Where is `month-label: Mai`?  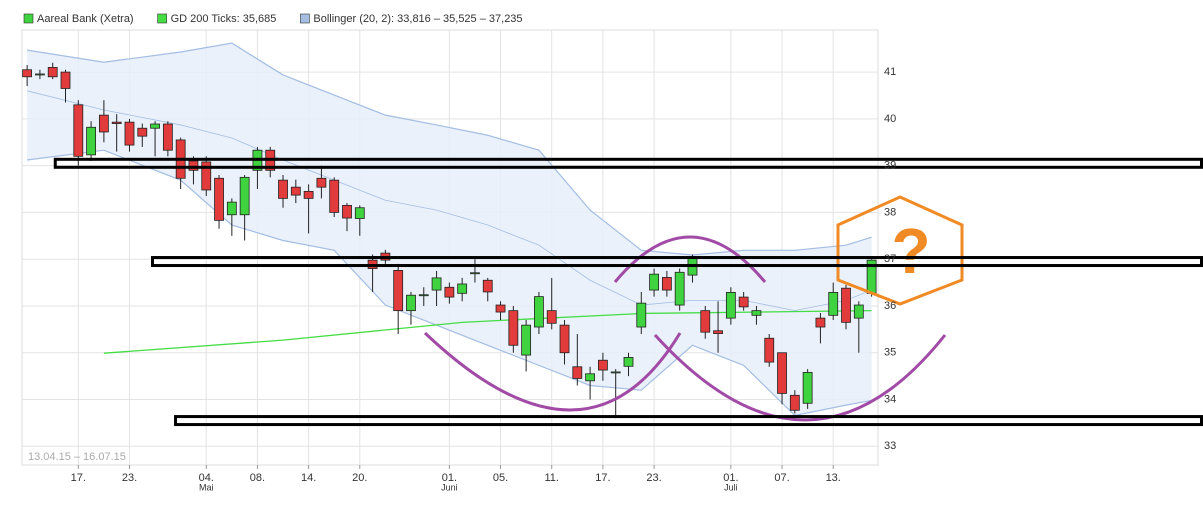
month-label: Mai is located at coordinates (206, 487).